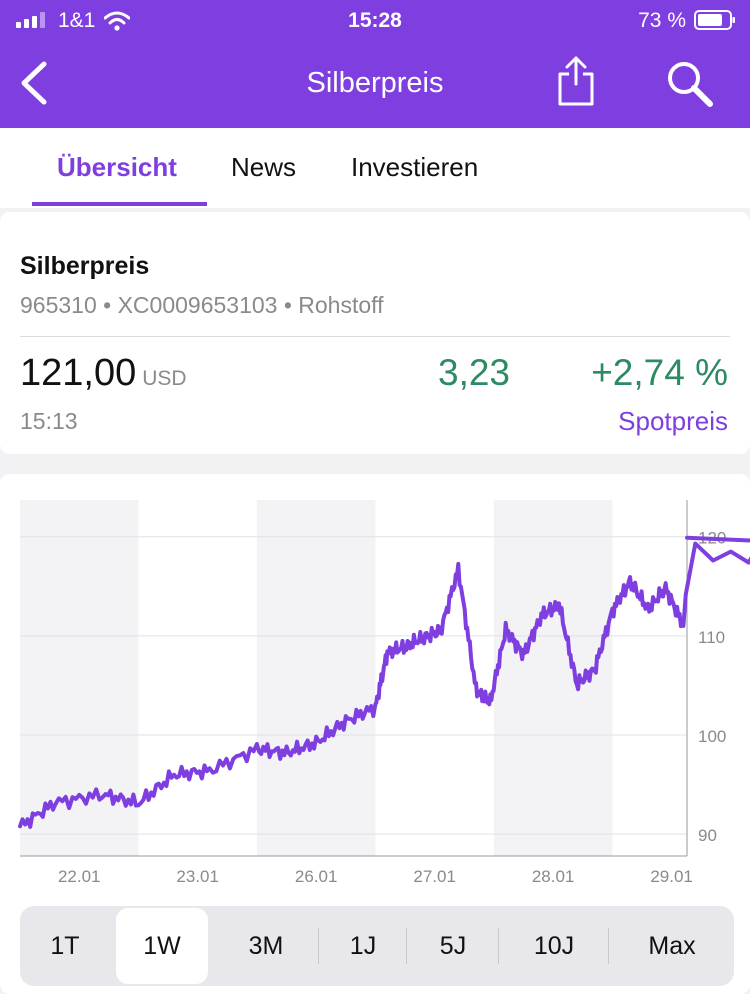  Describe the element at coordinates (553, 876) in the screenshot. I see `x-tick-label: 28.01` at that location.